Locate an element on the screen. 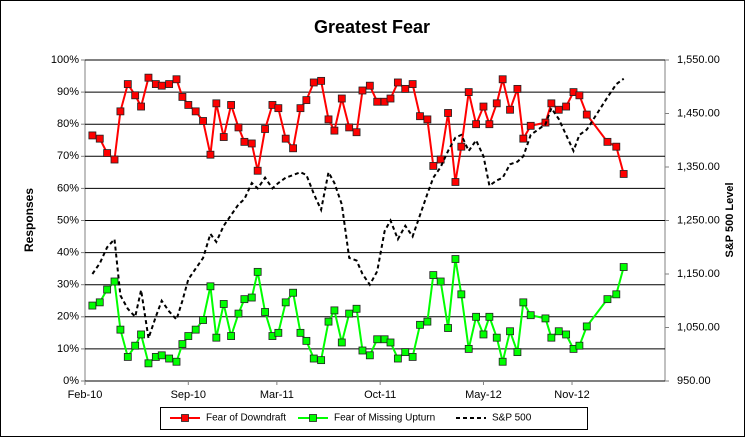 The width and height of the screenshot is (745, 437). y2-tick-label: 1,050.00 is located at coordinates (698, 327).